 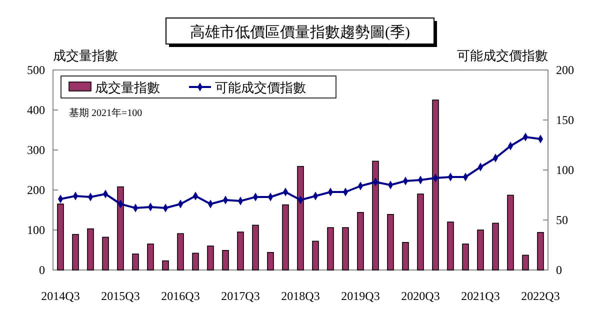 What do you see at coordinates (565, 70) in the screenshot?
I see `y2-tick-label: 200` at bounding box center [565, 70].